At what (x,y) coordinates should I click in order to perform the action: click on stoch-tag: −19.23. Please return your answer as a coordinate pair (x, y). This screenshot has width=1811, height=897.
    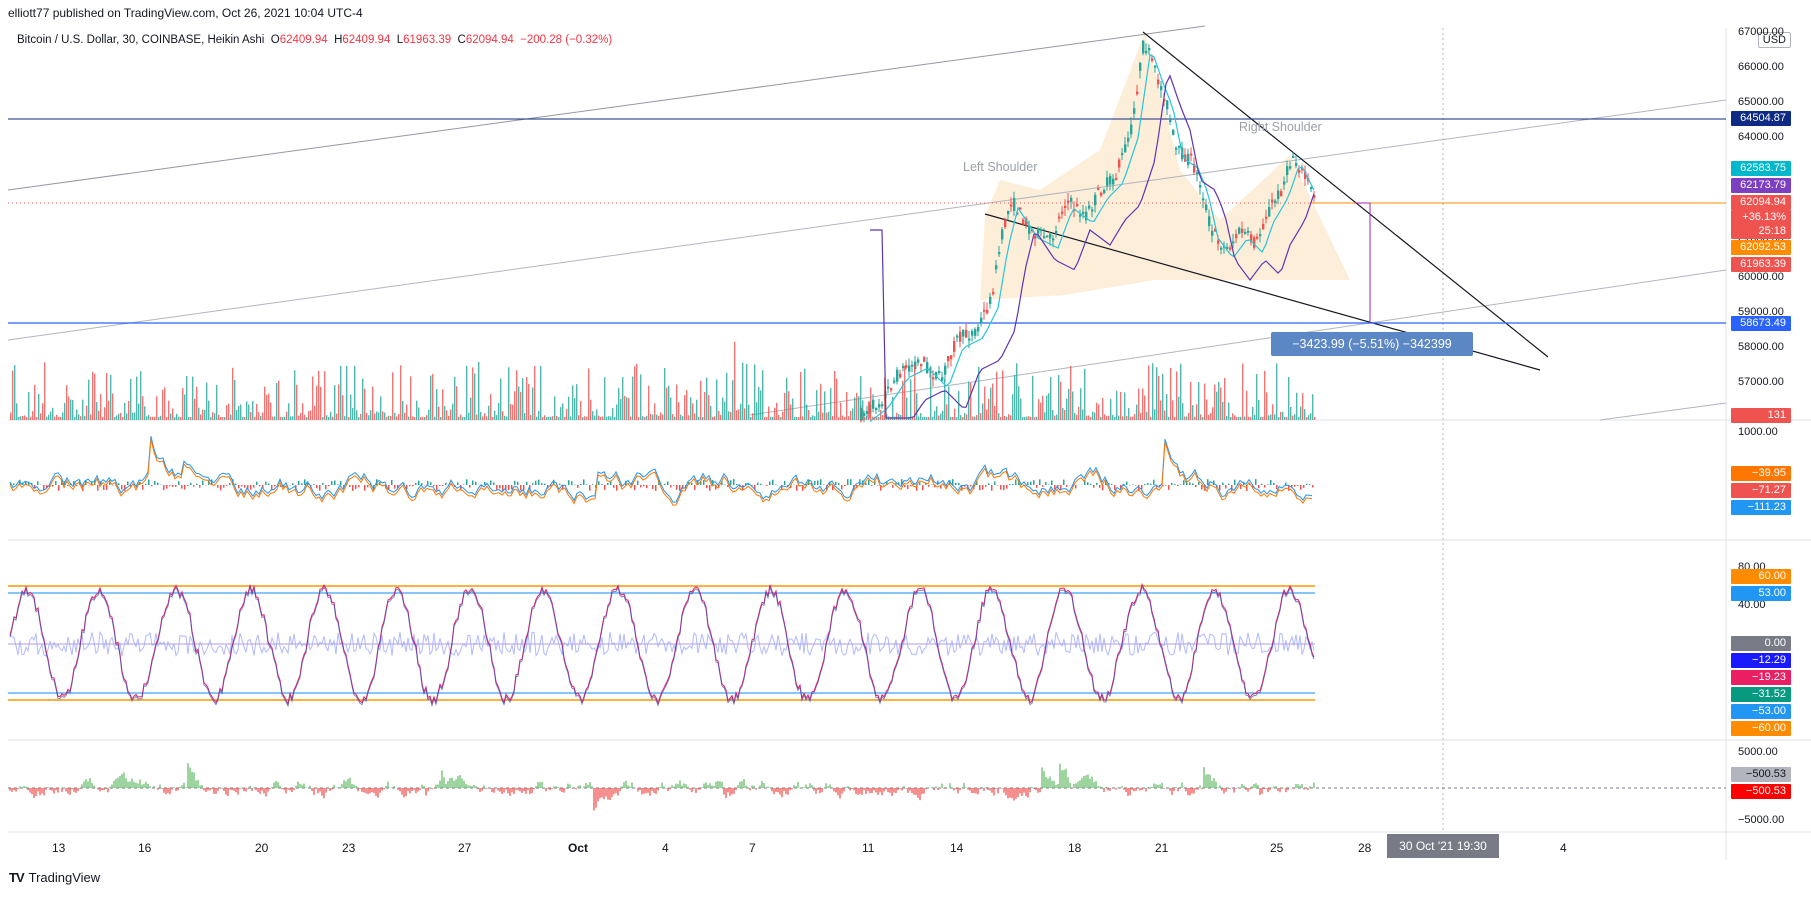
    Looking at the image, I should click on (1761, 677).